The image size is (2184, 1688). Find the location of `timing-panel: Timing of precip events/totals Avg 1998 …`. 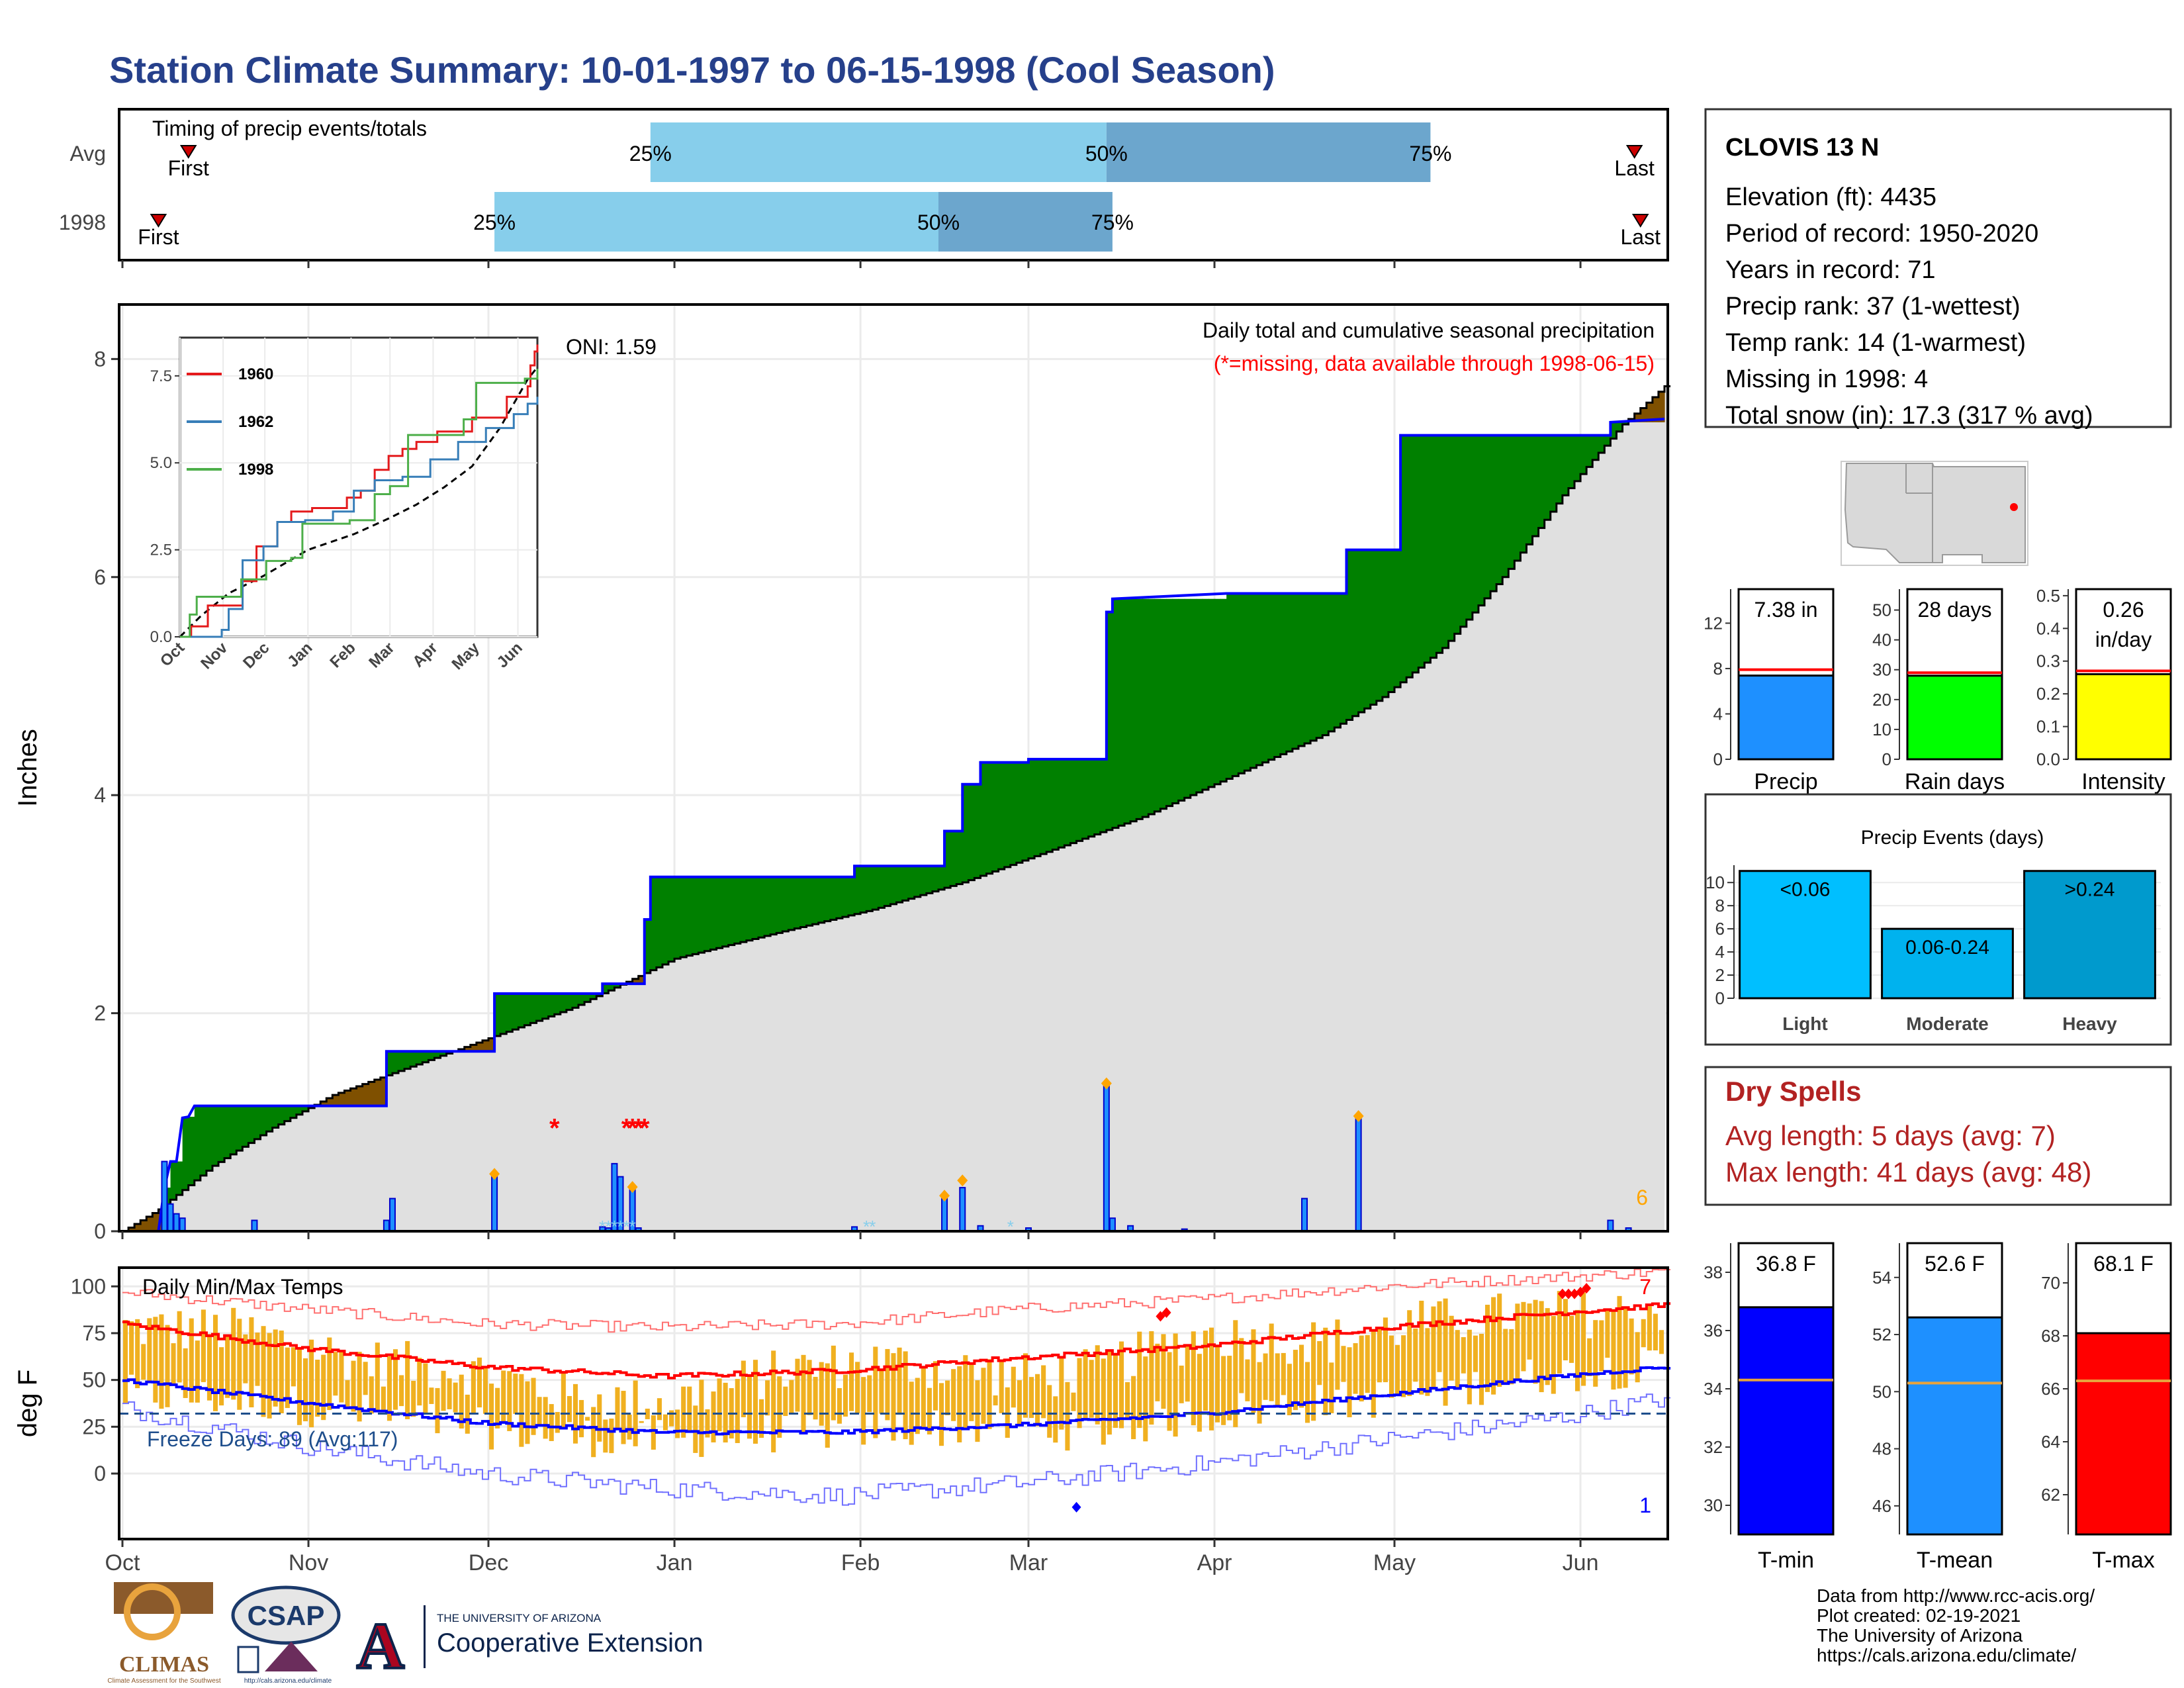

timing-panel: Timing of precip events/totals Avg 1998 … is located at coordinates (864, 188).